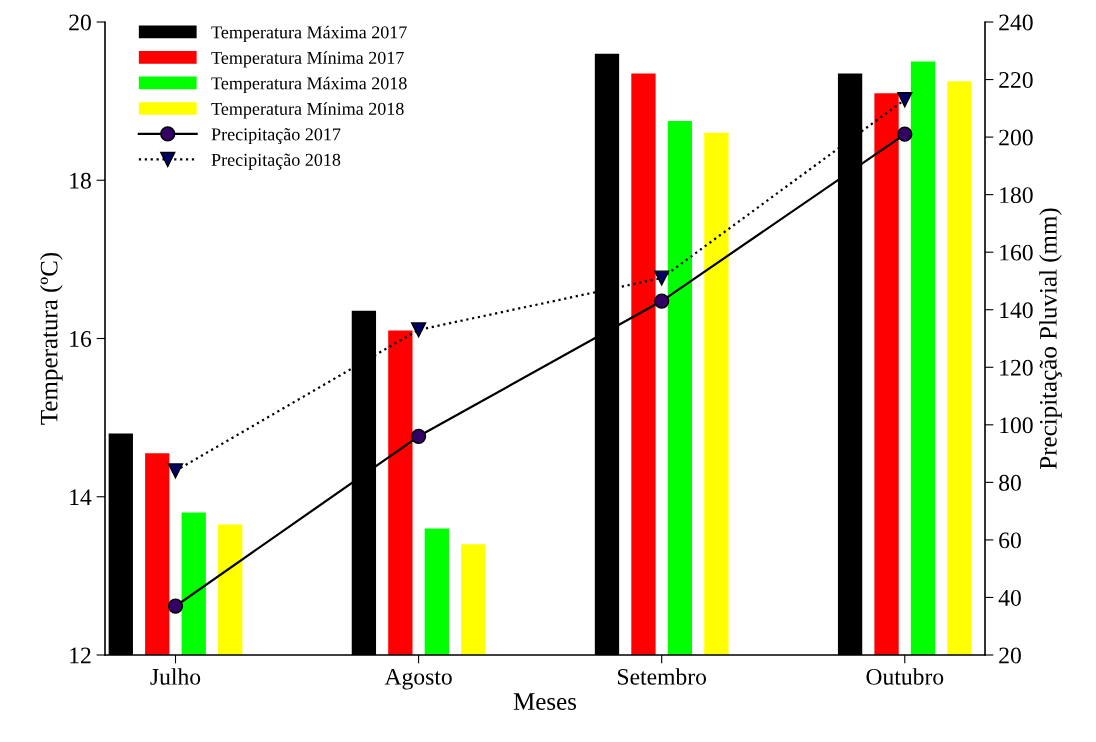 The width and height of the screenshot is (1096, 742). I want to click on y2-tick-label: 100, so click(1016, 425).